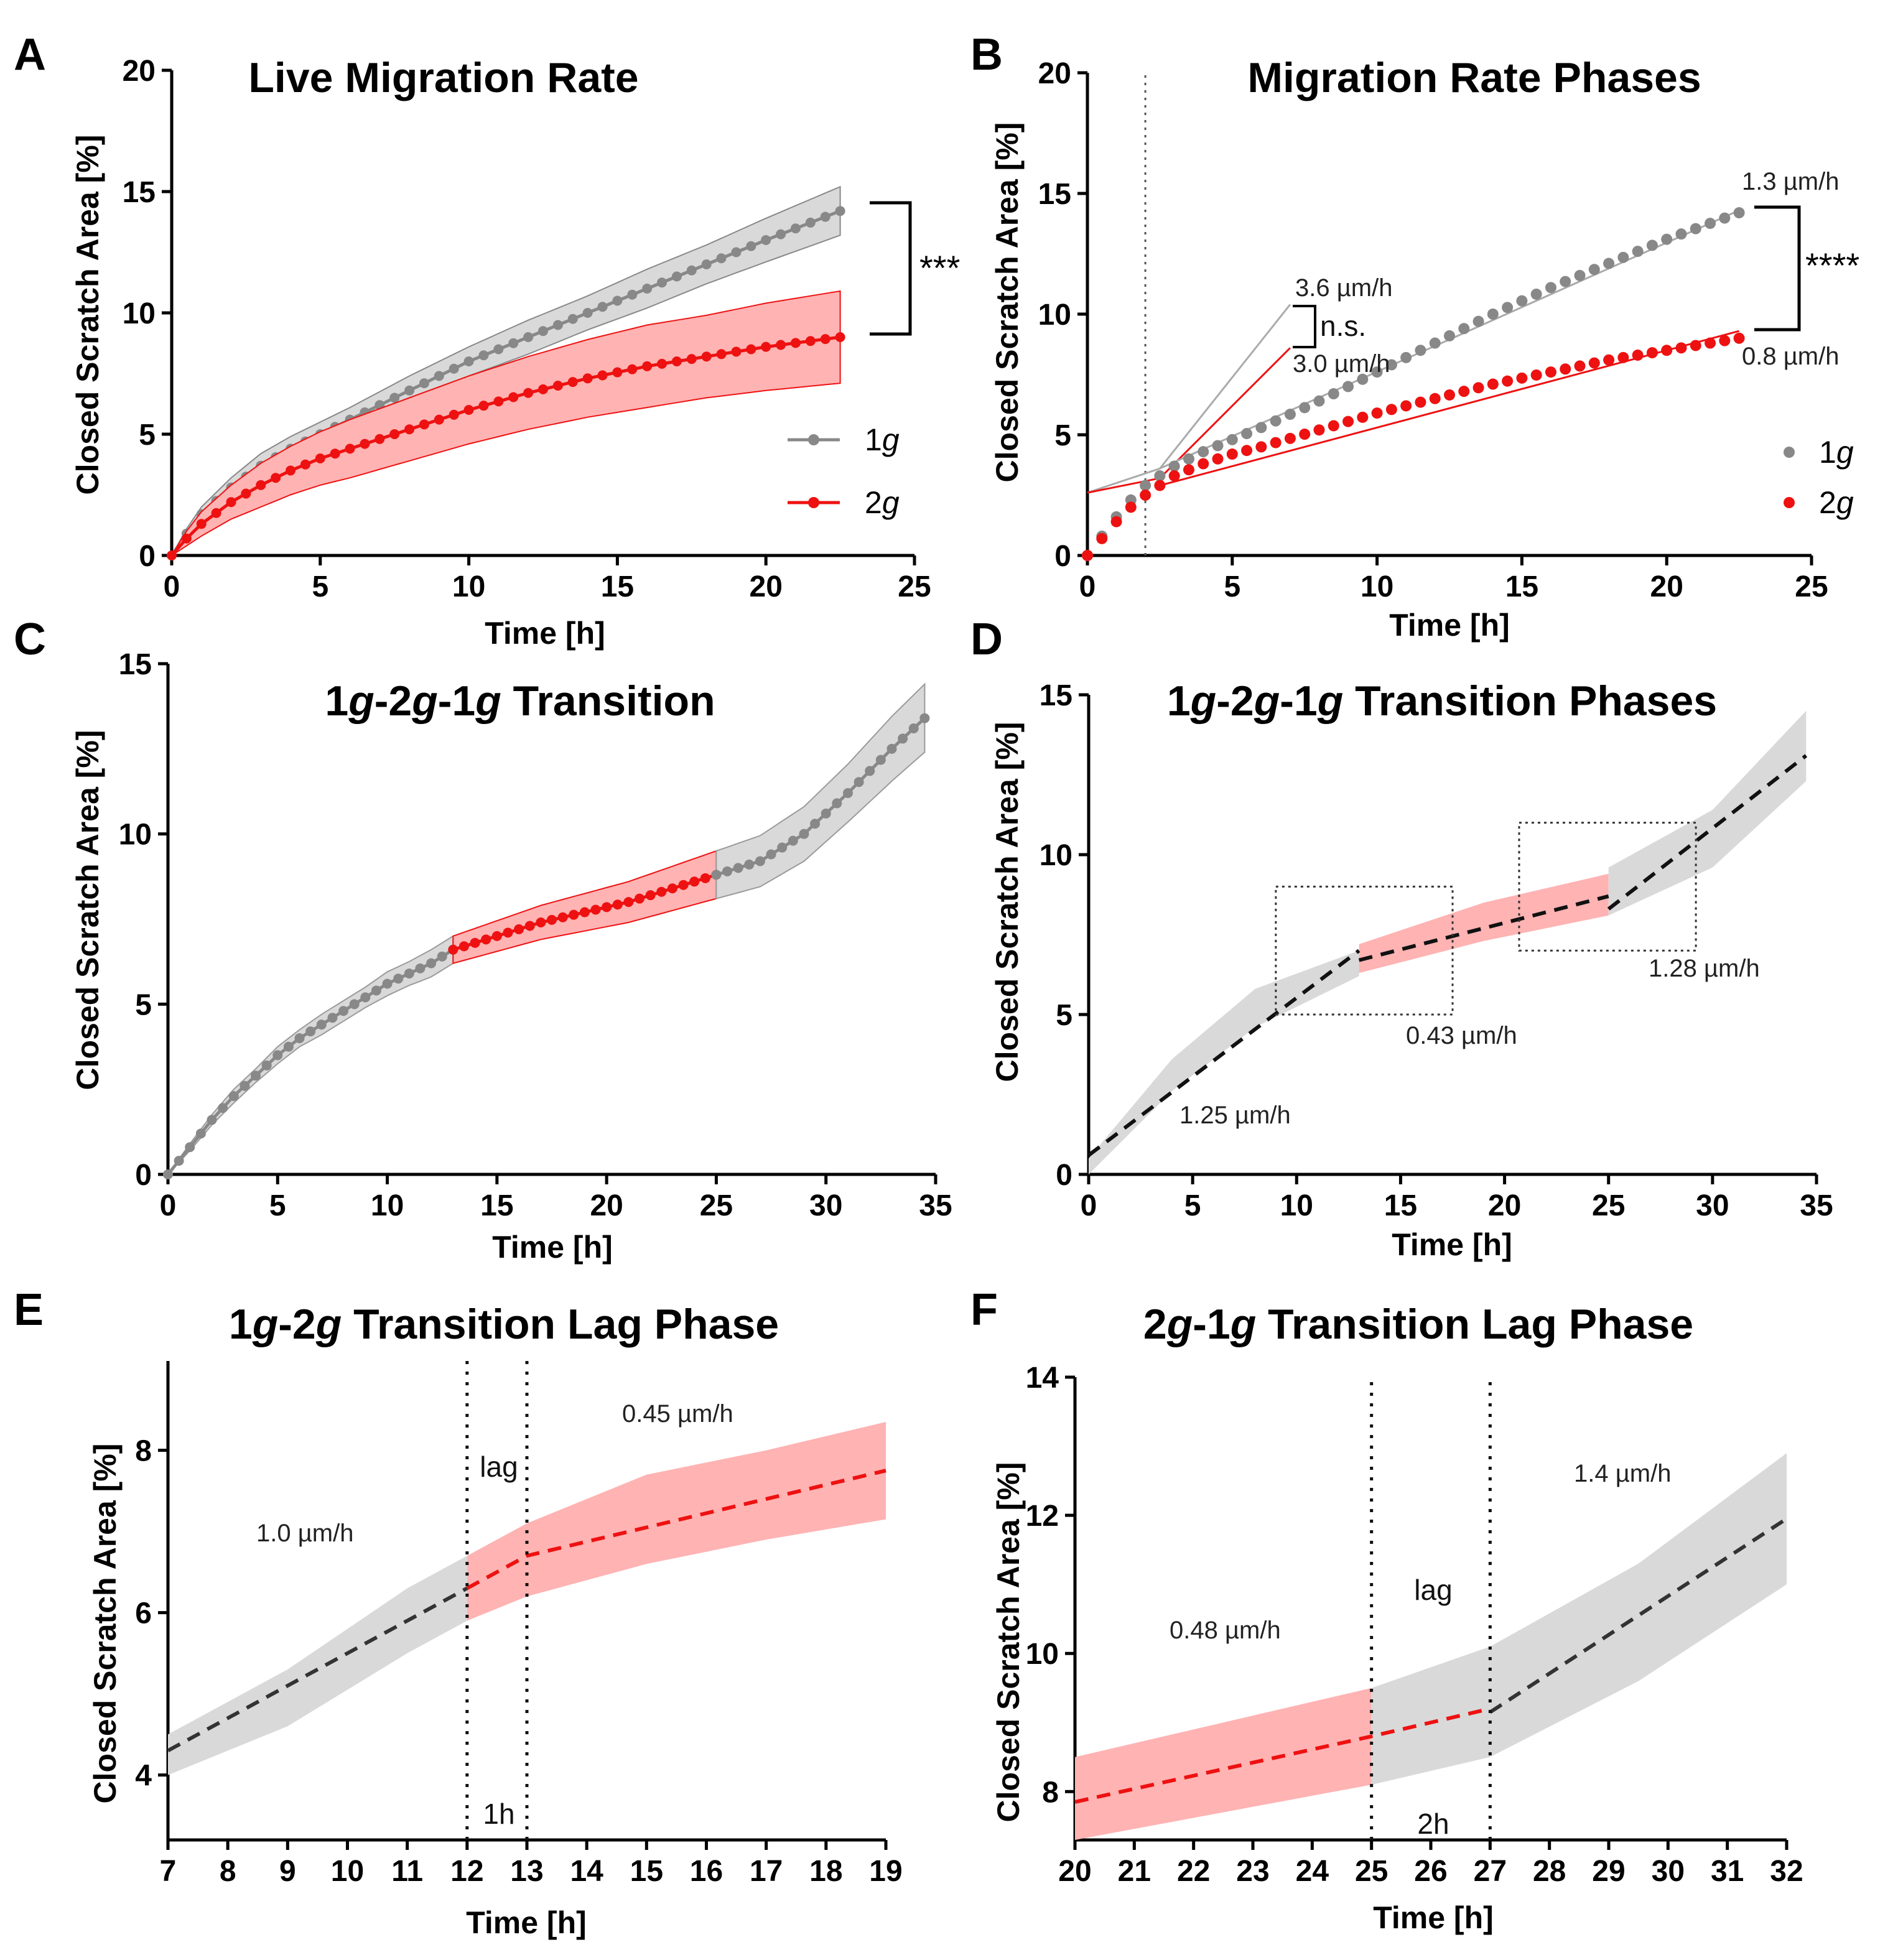 The width and height of the screenshot is (1898, 1960). I want to click on sd-band-1g, so click(820, 791).